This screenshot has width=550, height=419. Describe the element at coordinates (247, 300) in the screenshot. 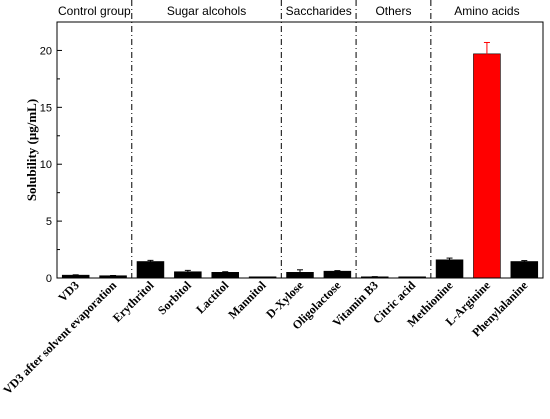

I see `category-label-5: Mannitol` at that location.